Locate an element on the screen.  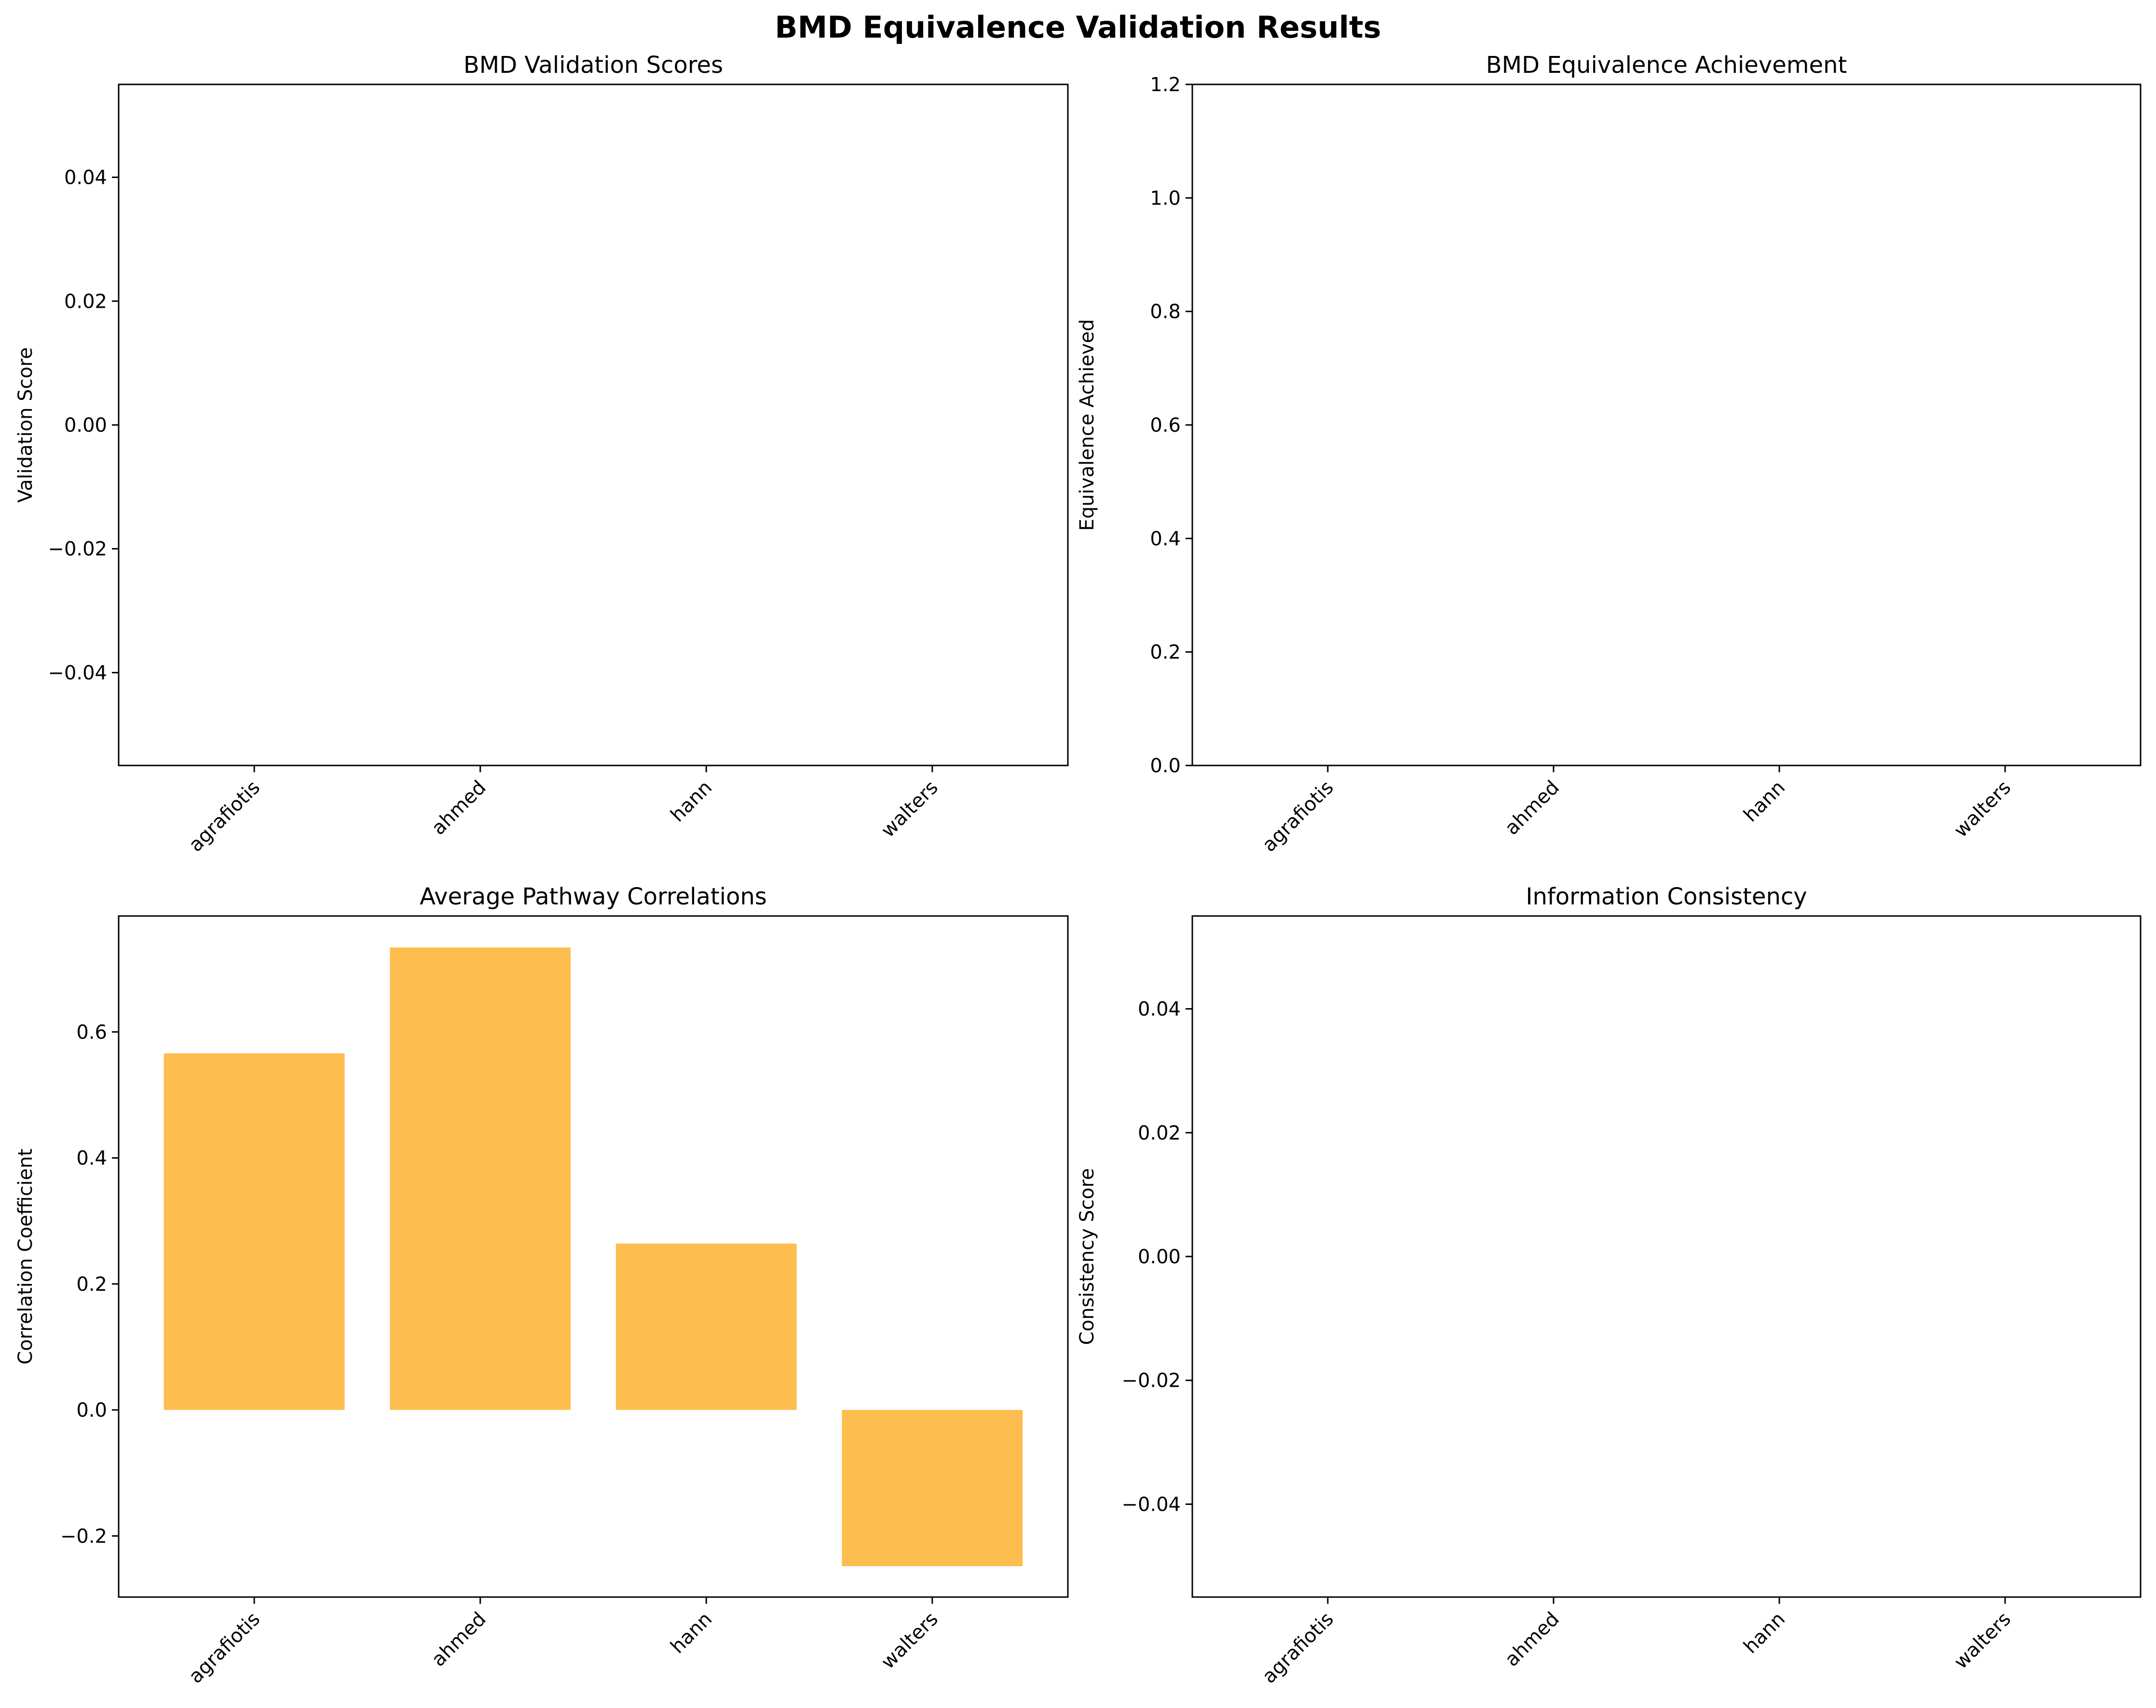
chart-2-ytick-label: 0.4 is located at coordinates (1165, 539).